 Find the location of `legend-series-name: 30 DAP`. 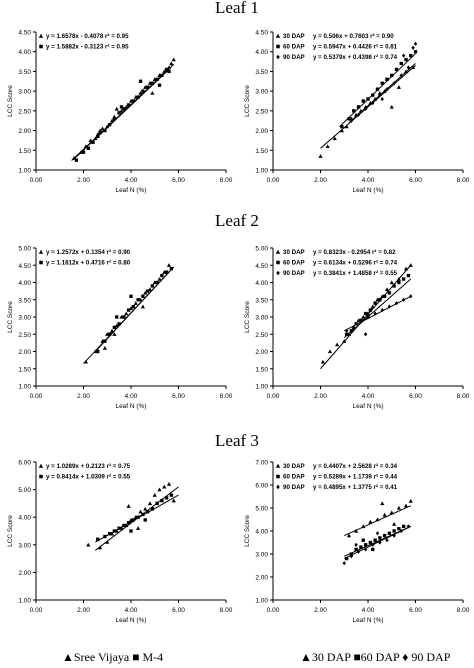

legend-series-name: 30 DAP is located at coordinates (294, 36).